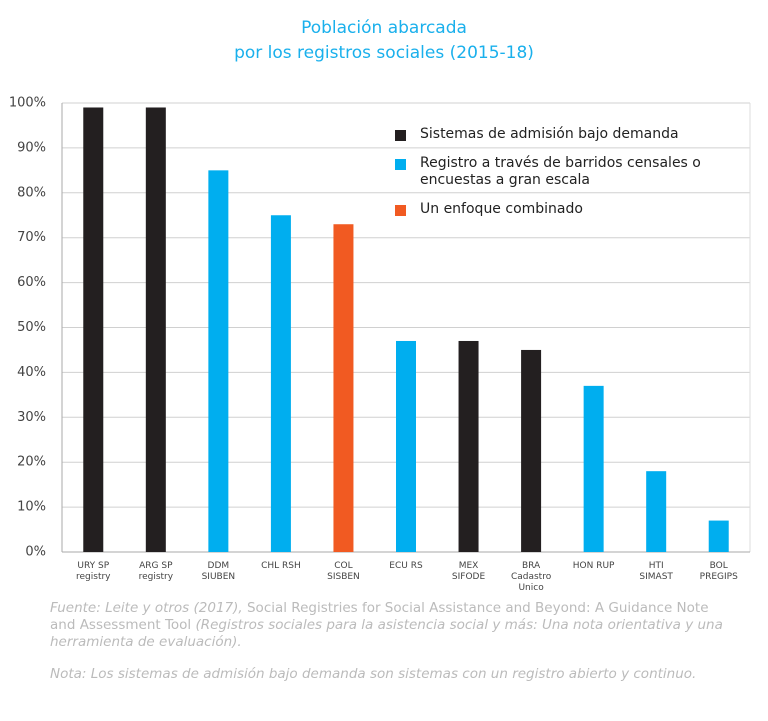 Image resolution: width=768 pixels, height=721 pixels. I want to click on x-tick-line: SIUBEN, so click(219, 577).